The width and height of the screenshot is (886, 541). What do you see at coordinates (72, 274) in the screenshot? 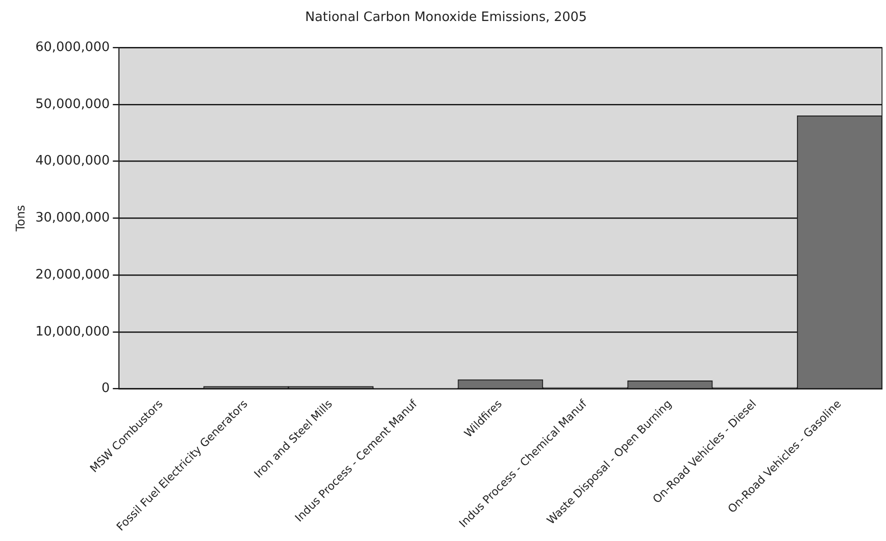
I see `y-tick-label: 20,000,000` at bounding box center [72, 274].